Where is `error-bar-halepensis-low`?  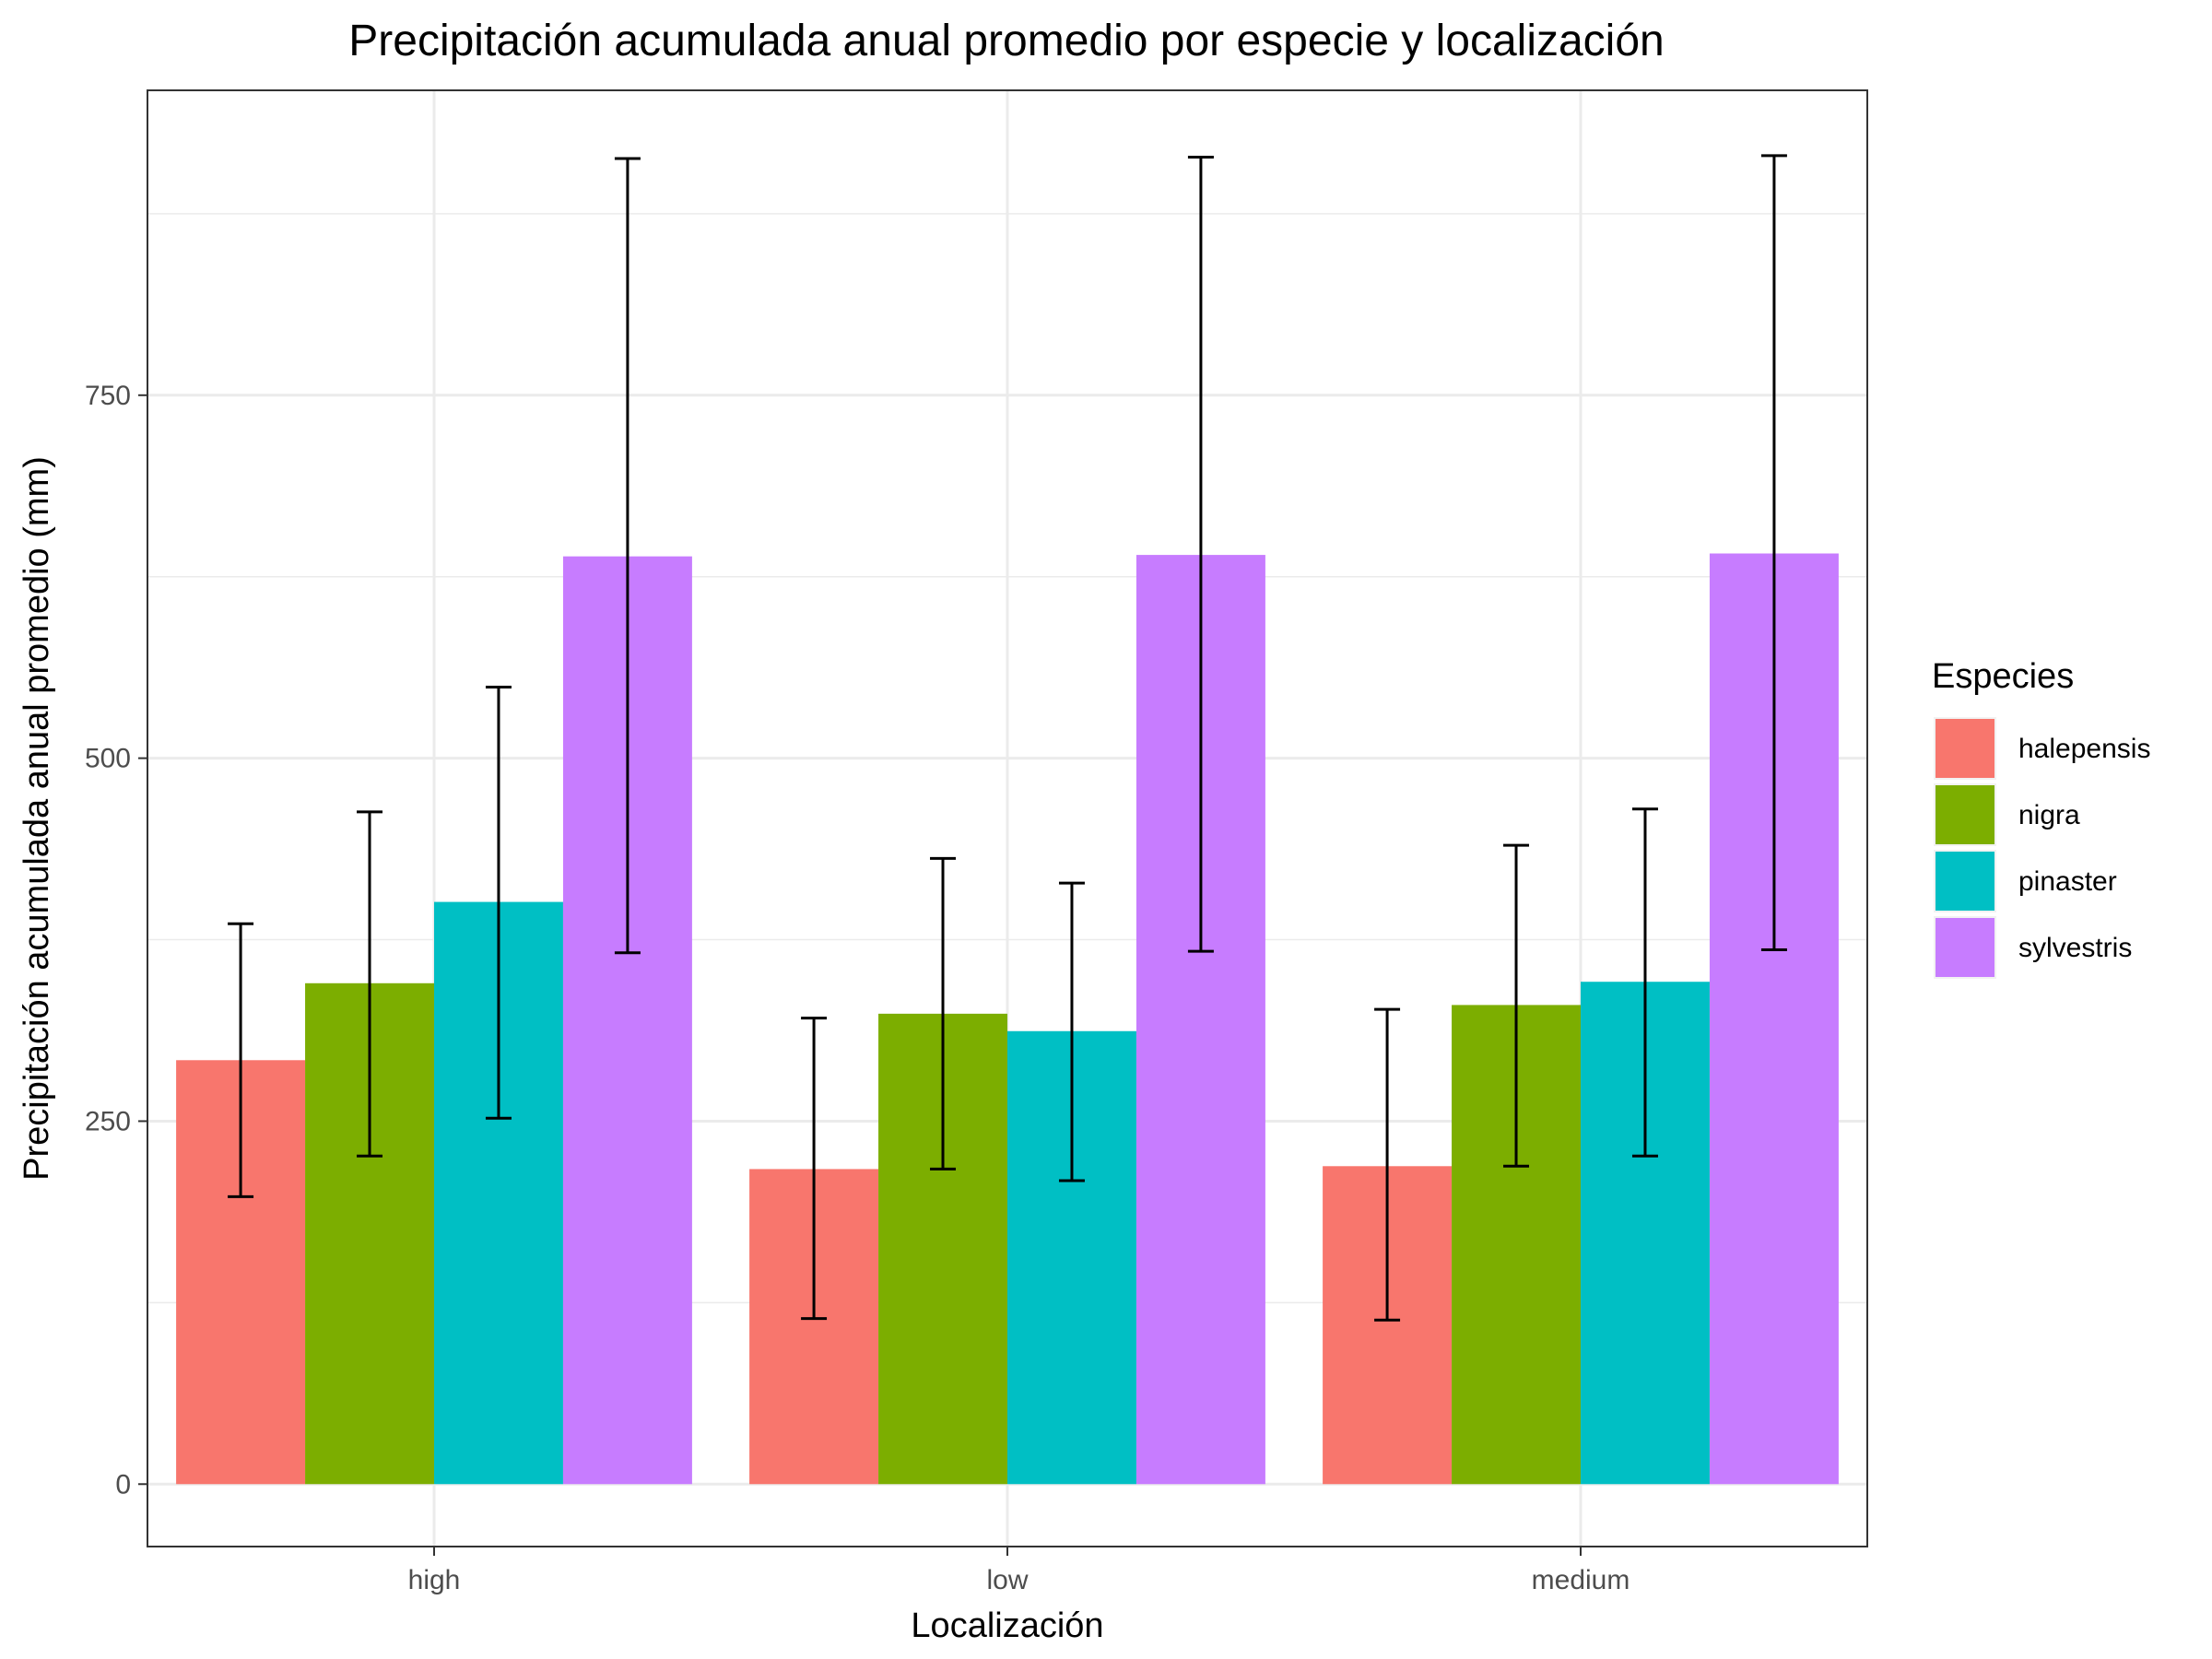
error-bar-halepensis-low is located at coordinates (814, 1169).